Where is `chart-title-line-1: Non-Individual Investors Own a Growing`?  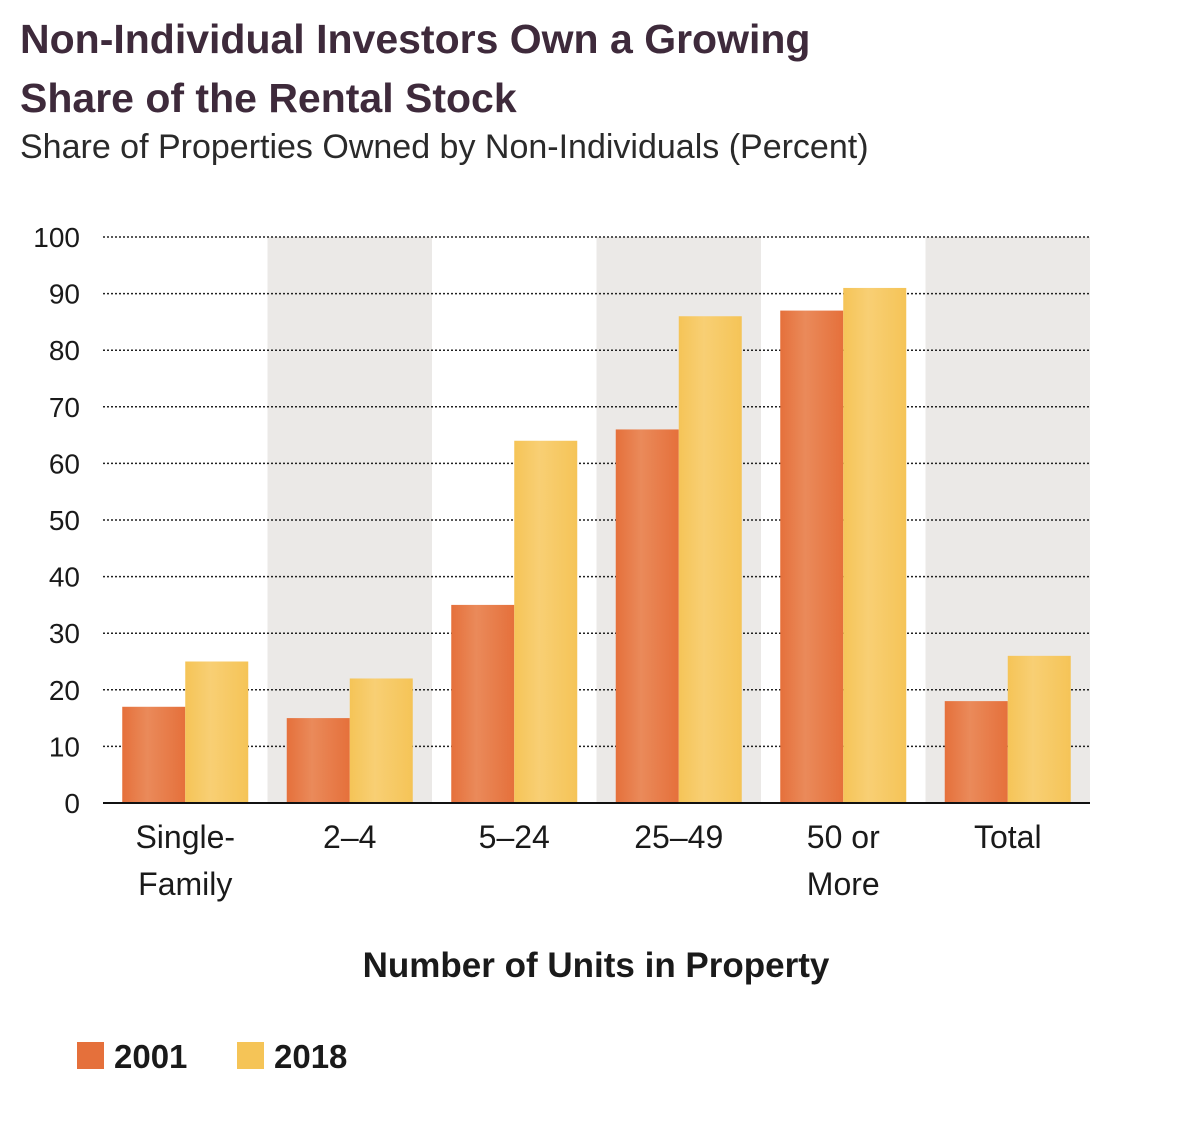 chart-title-line-1: Non-Individual Investors Own a Growing is located at coordinates (415, 39).